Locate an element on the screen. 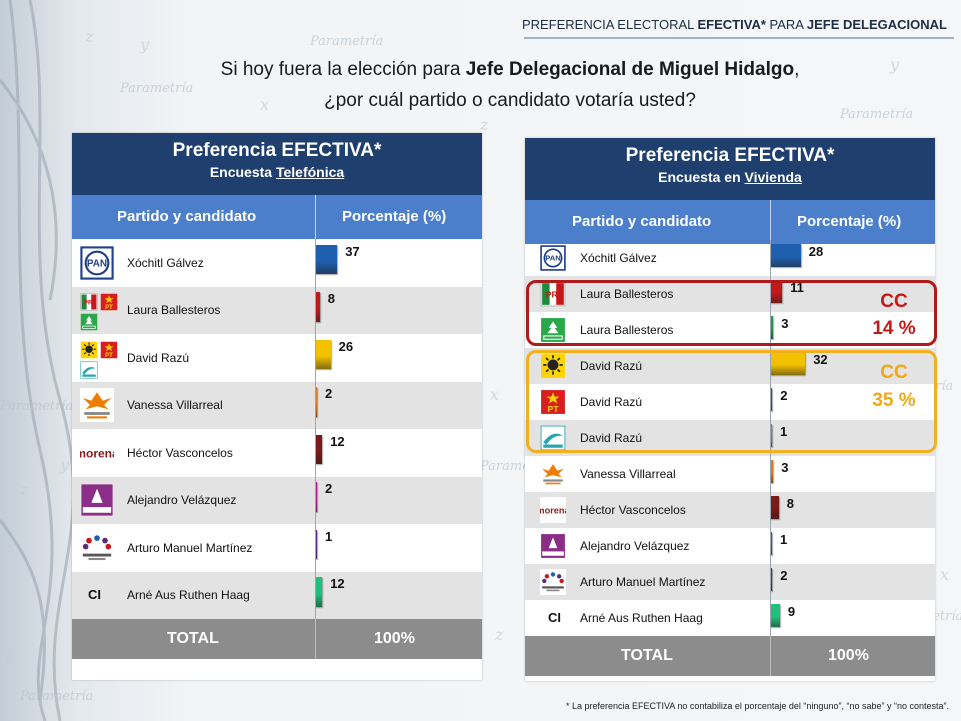  candidate-name: Vanessa Villarreal is located at coordinates (628, 474).